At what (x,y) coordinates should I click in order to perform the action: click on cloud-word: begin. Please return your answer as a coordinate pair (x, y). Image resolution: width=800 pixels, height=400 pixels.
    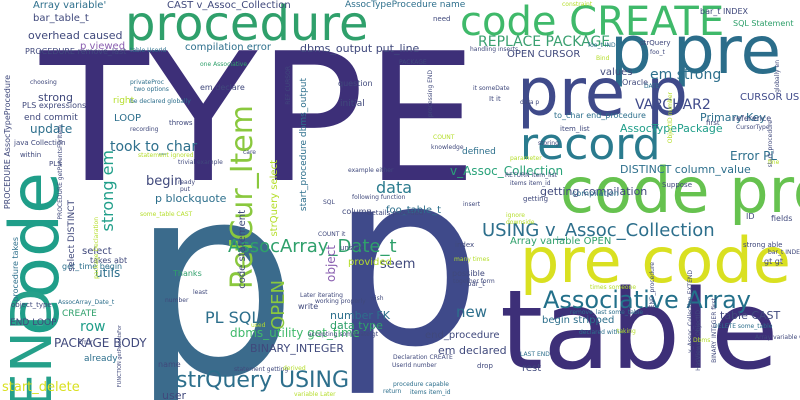
    Looking at the image, I should click on (164, 181).